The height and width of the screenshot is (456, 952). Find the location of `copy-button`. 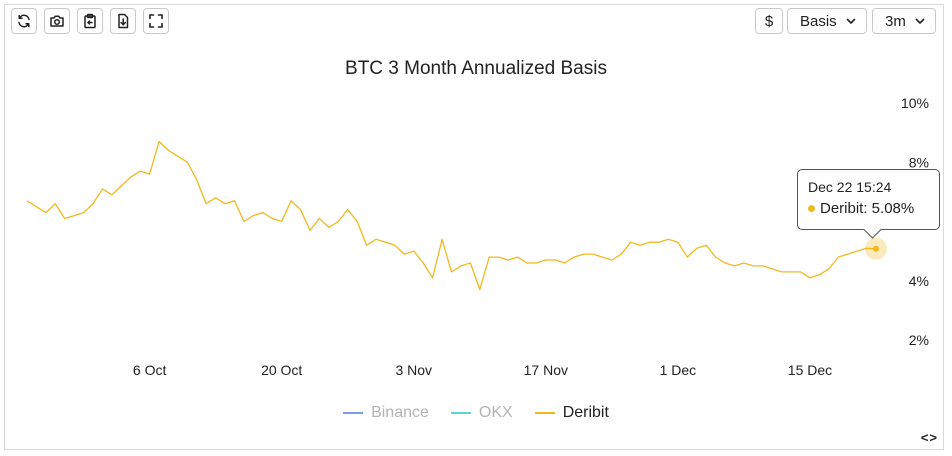

copy-button is located at coordinates (90, 21).